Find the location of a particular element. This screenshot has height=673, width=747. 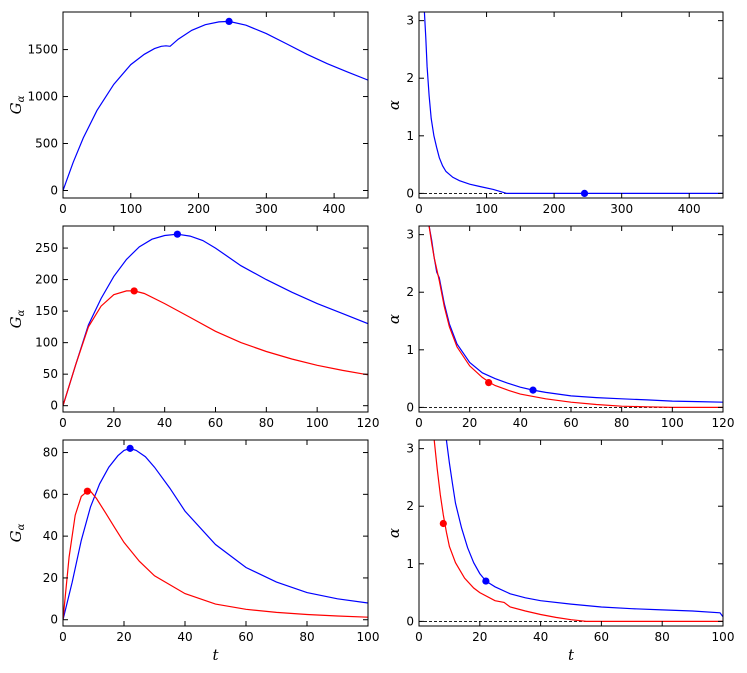

panel-G-top: 0 100 200 300 400 0 500 1000 1500 Gα is located at coordinates (188, 113).